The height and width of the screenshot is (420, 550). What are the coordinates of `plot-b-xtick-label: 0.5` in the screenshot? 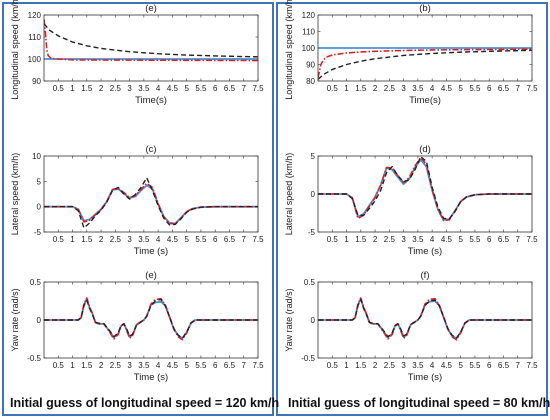 It's located at (333, 88).